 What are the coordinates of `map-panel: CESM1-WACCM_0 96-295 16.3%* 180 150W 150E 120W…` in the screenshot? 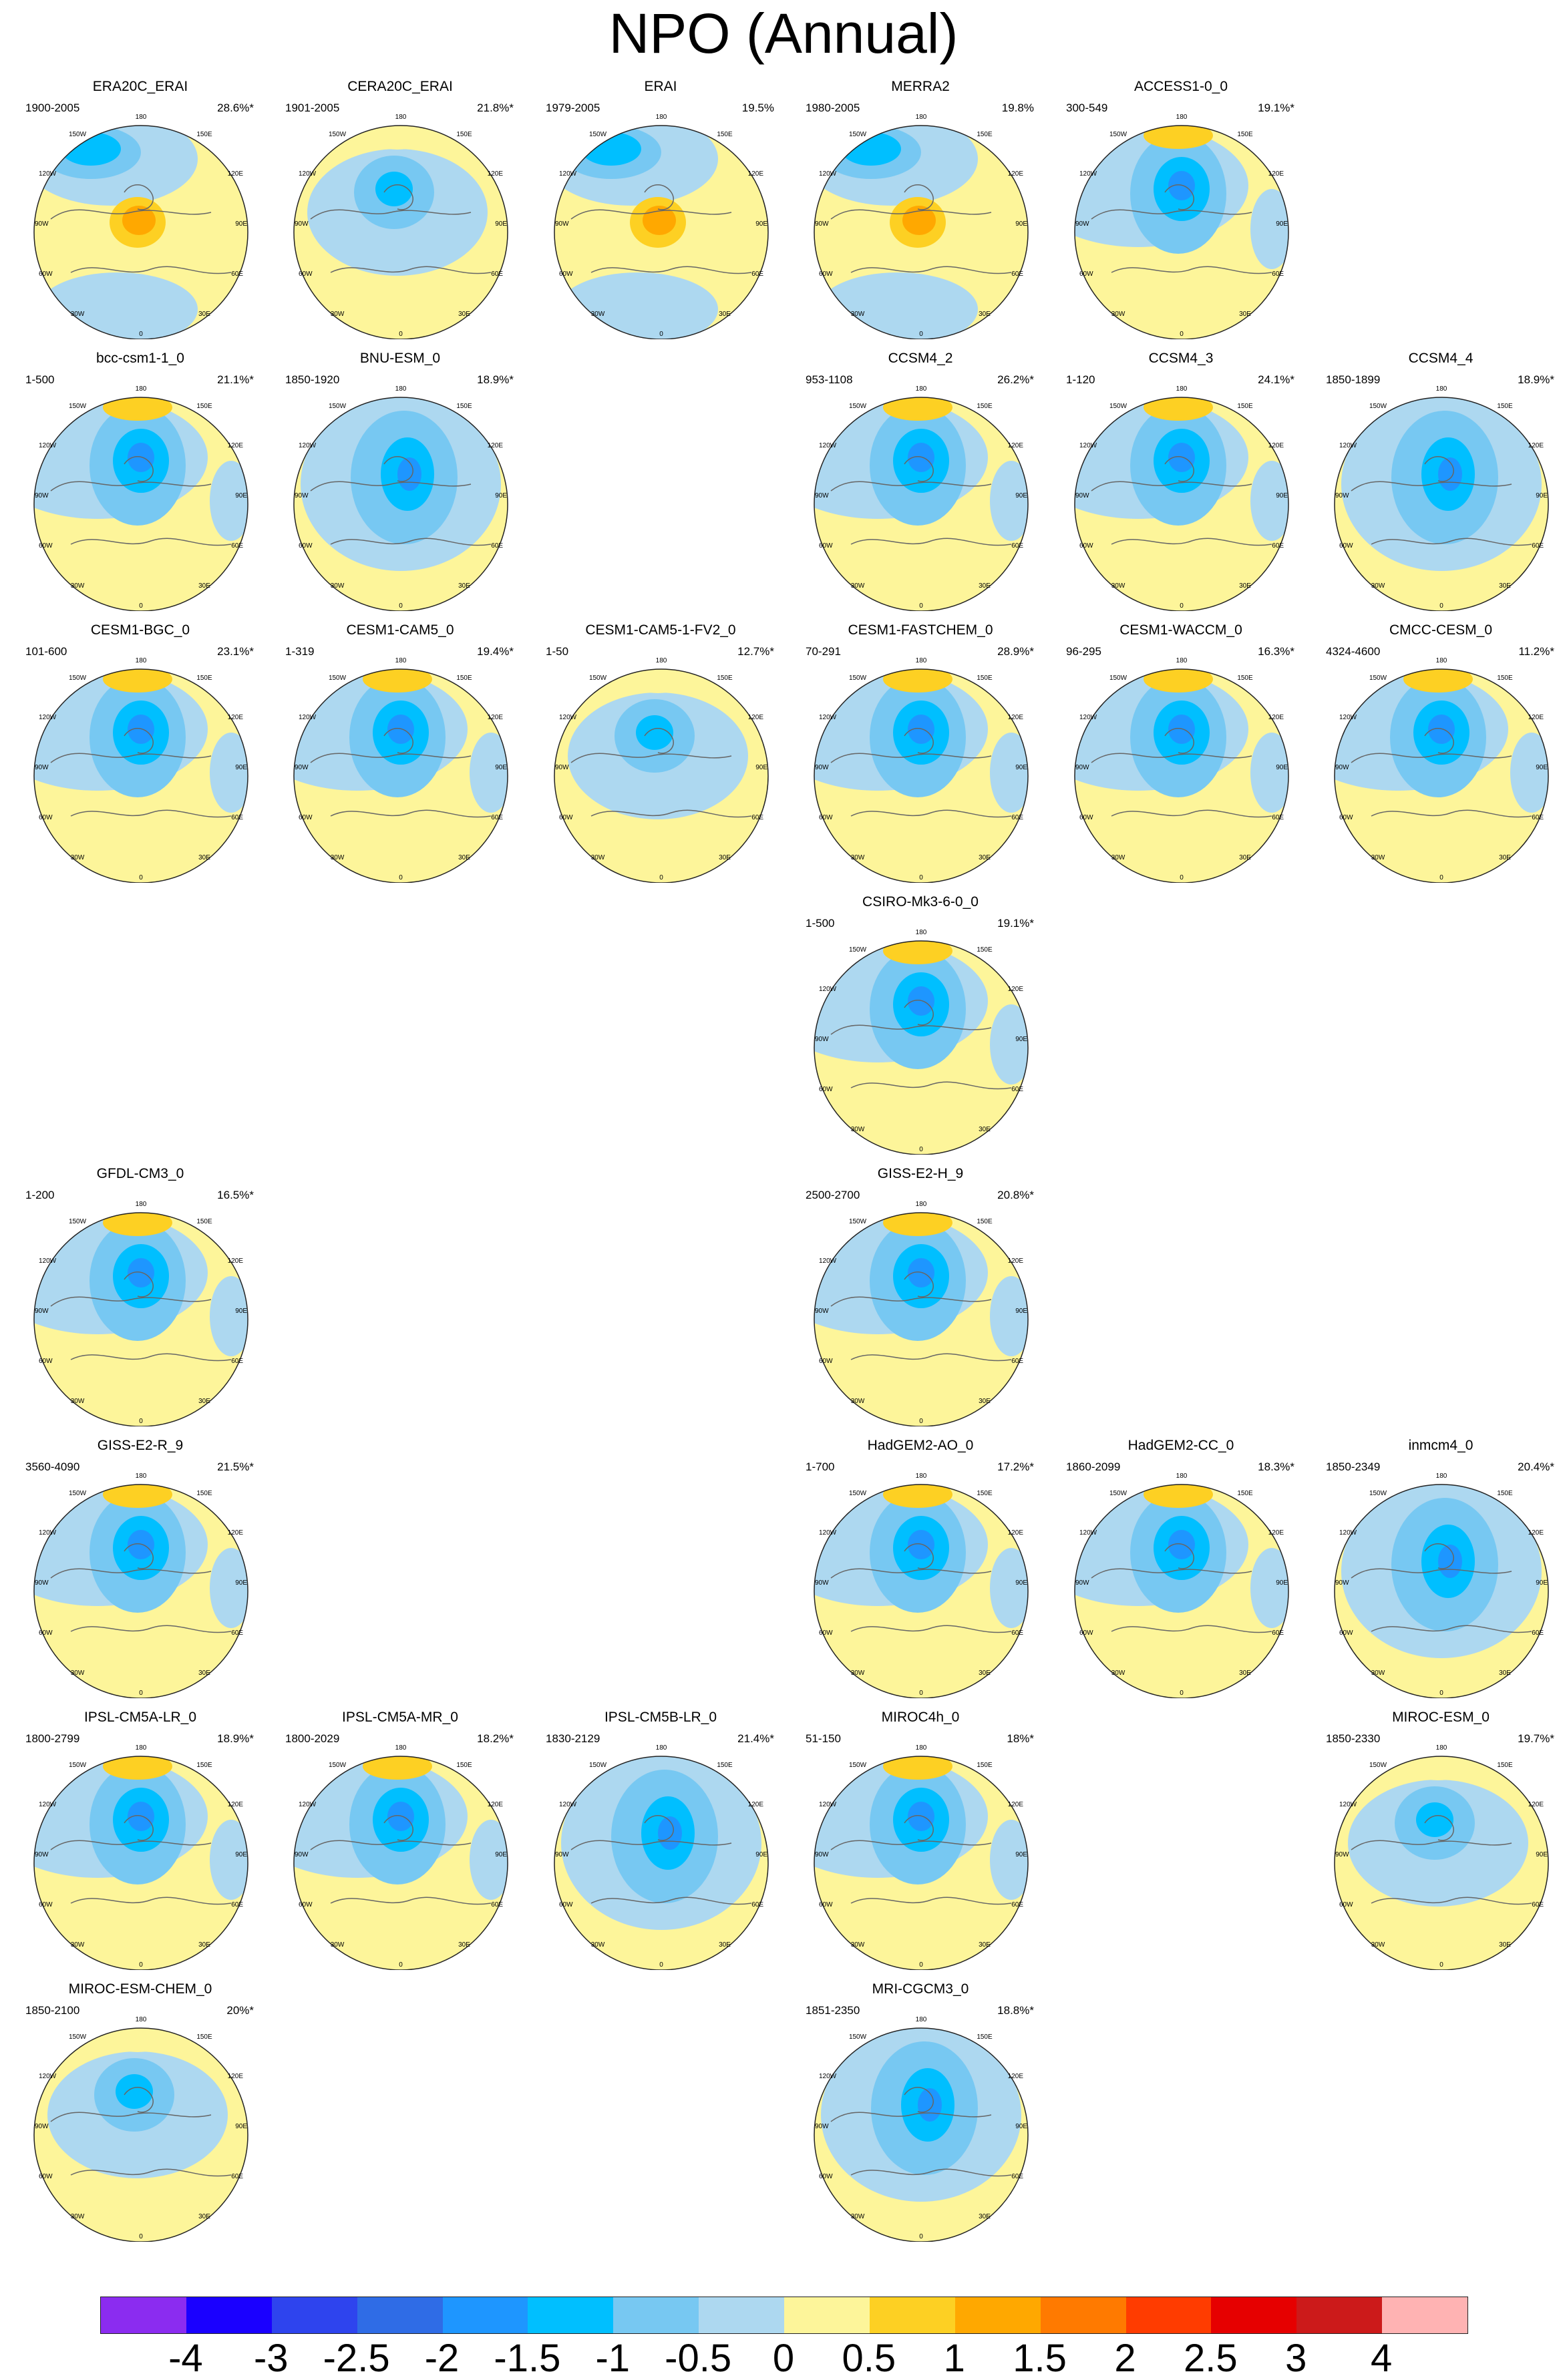 It's located at (1188, 752).